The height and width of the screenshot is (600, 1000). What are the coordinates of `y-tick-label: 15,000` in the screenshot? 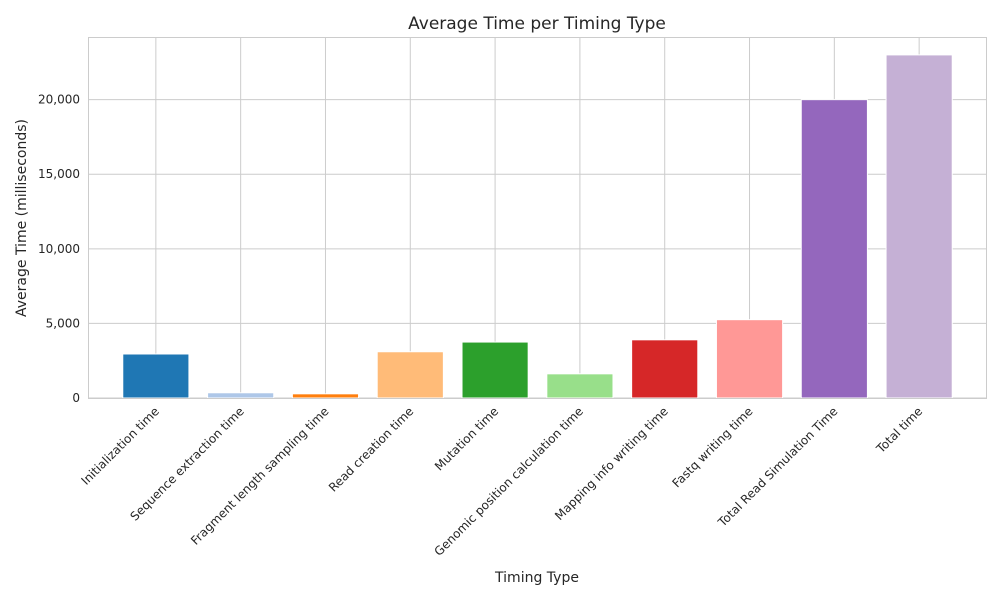 It's located at (59, 174).